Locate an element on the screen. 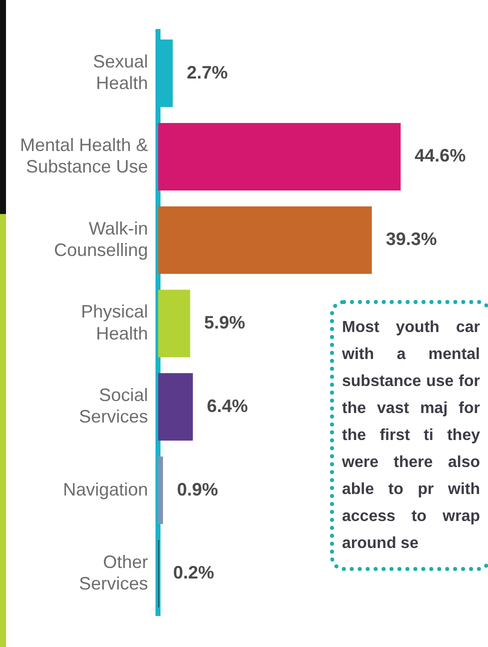  data-label: 44.6% is located at coordinates (440, 156).